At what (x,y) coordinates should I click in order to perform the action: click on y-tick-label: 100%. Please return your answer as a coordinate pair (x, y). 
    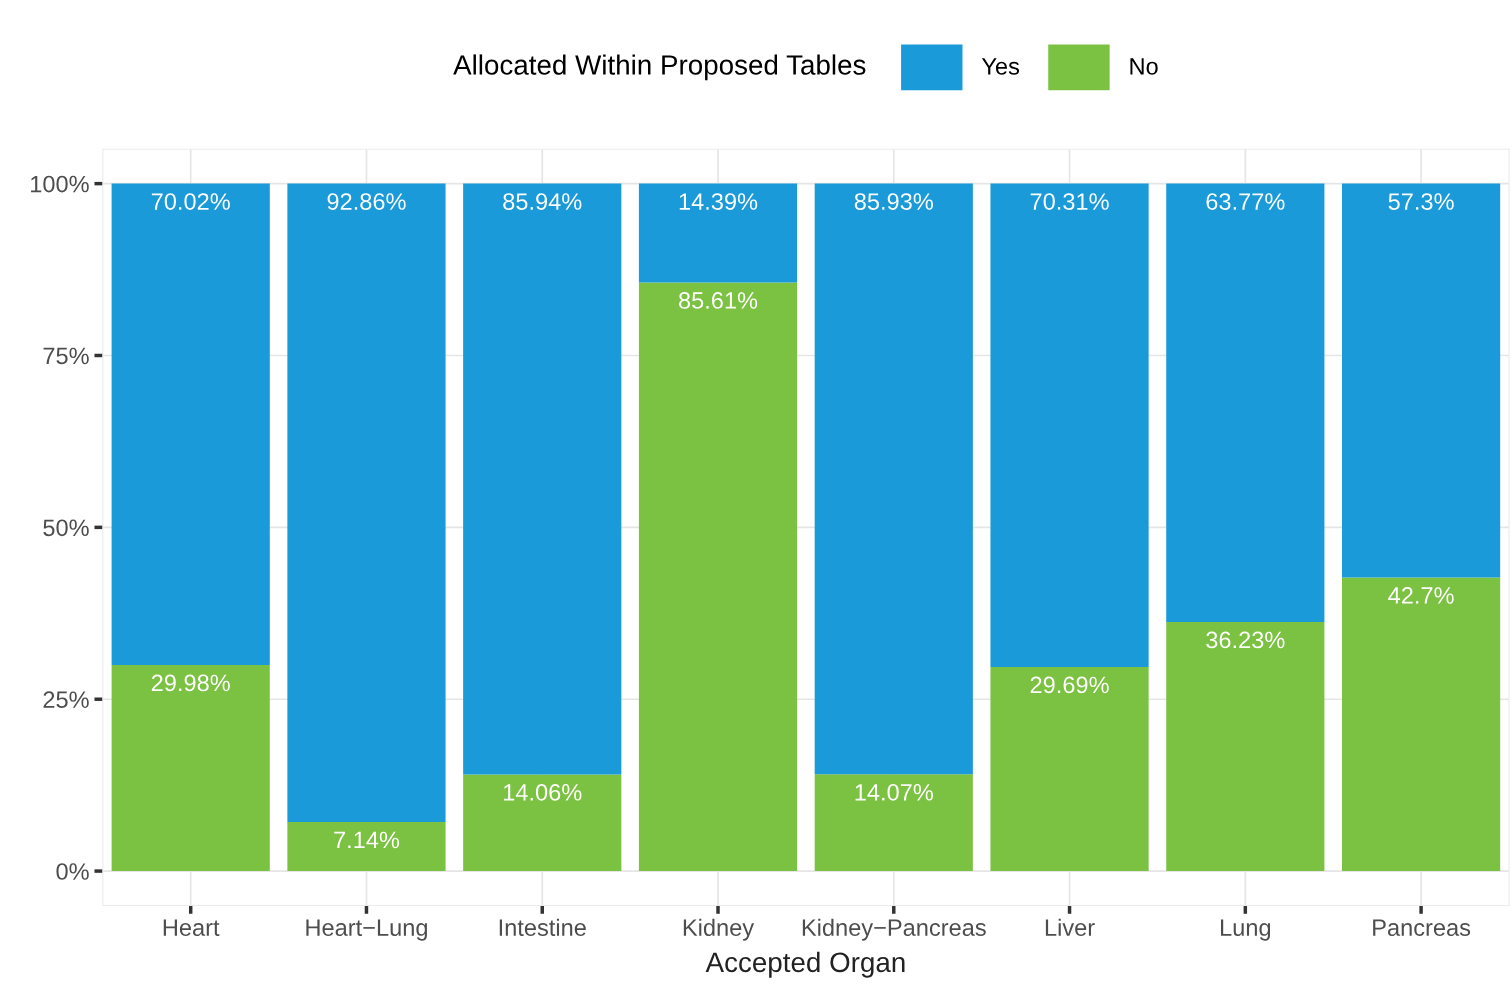
    Looking at the image, I should click on (60, 184).